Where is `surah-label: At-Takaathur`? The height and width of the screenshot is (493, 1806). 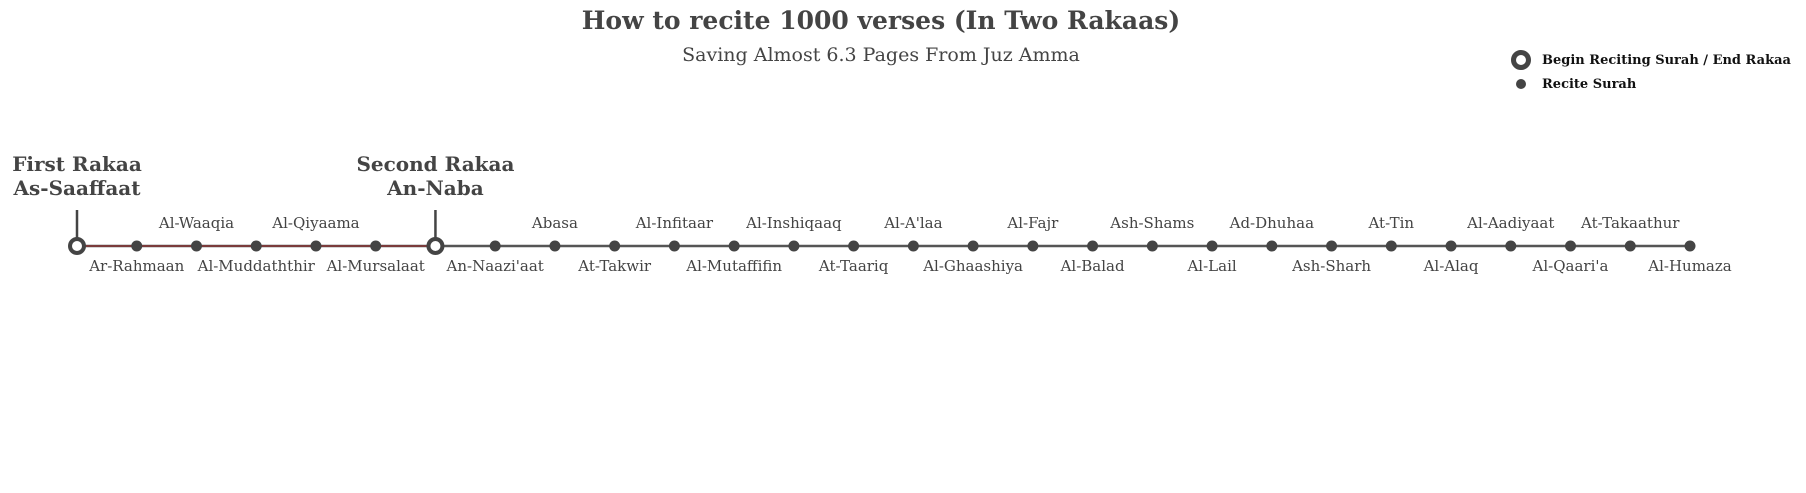 surah-label: At-Takaathur is located at coordinates (1630, 223).